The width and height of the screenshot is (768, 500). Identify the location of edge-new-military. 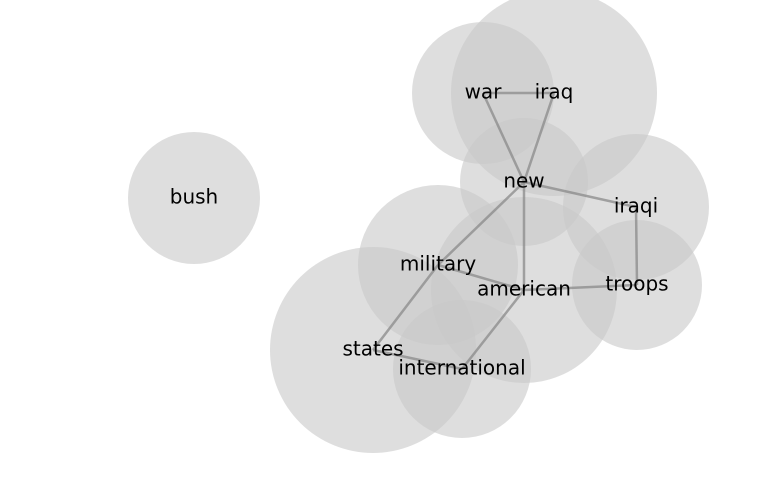
(481, 223).